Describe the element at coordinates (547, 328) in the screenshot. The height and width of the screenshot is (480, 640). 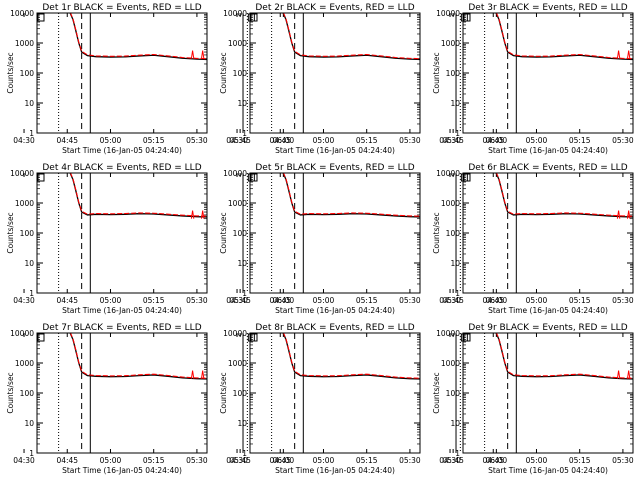
I see `chart-title: Det 9r BLACK = Events, RED = LLD` at that location.